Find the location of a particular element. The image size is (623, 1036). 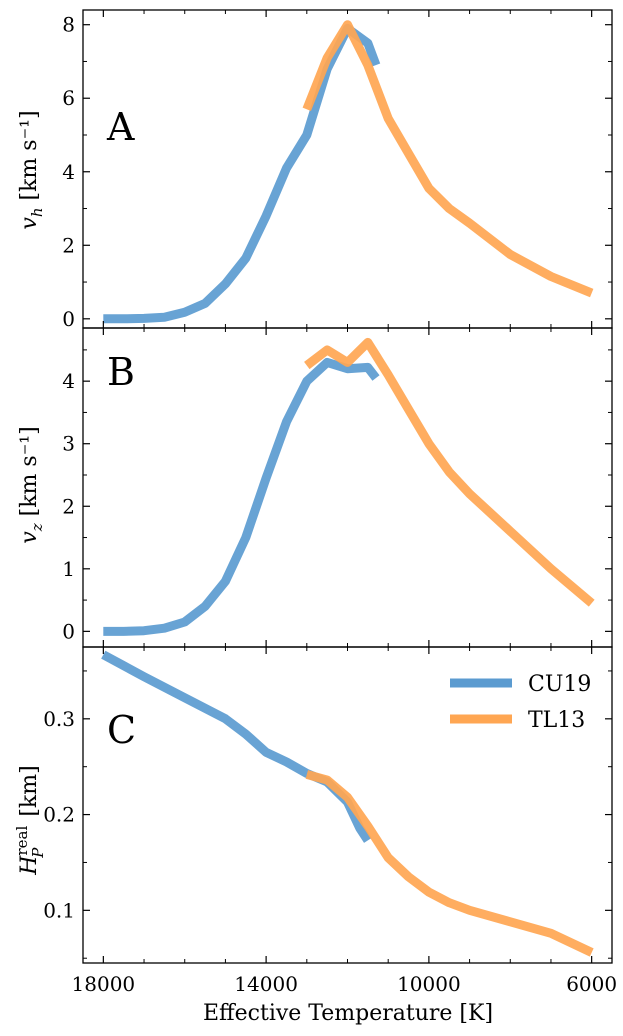

legend-label-cu19: CU19 is located at coordinates (559, 684).